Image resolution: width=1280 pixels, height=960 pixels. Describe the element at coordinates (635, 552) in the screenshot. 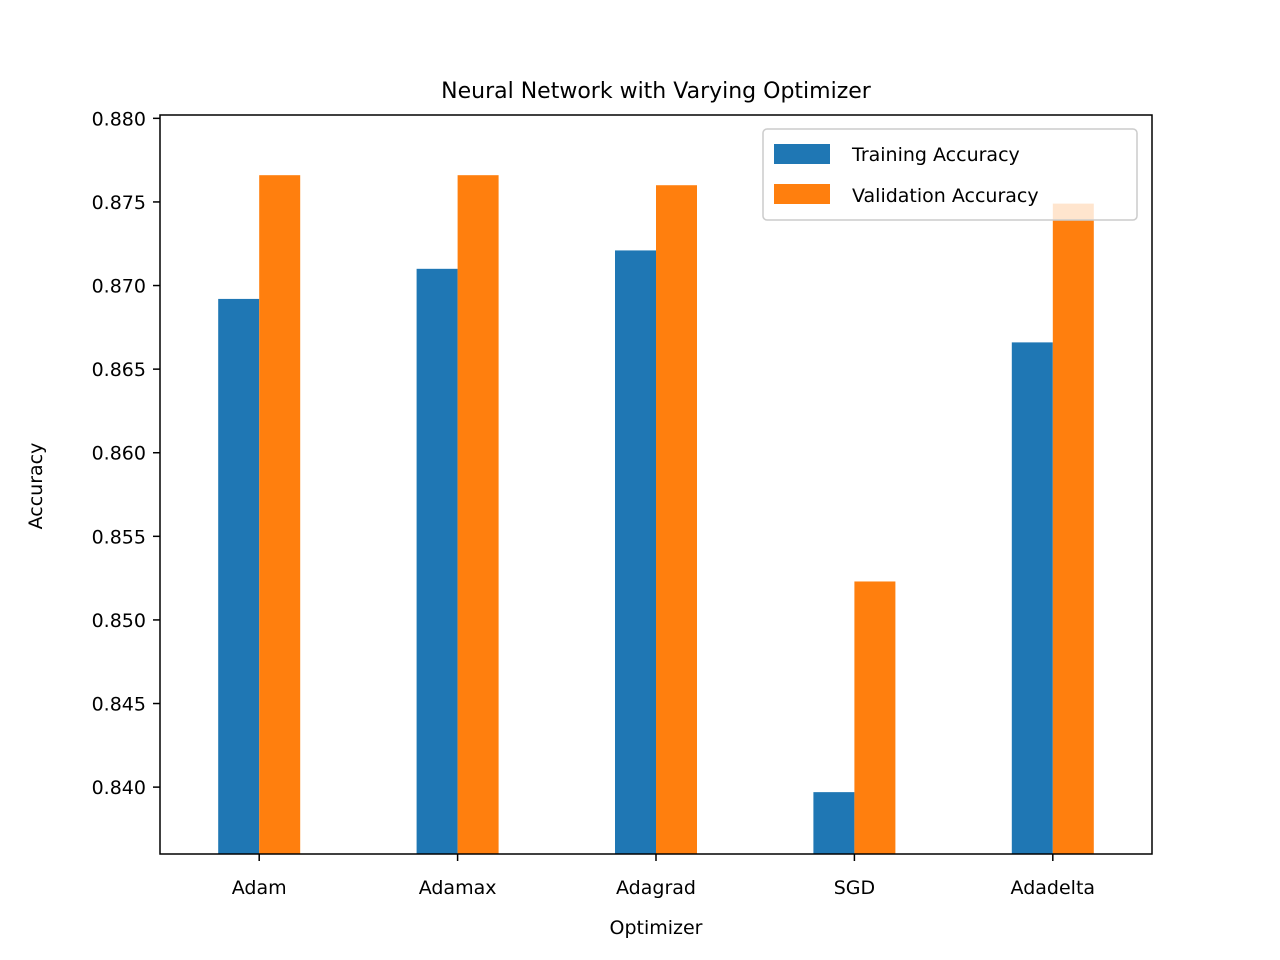

I see `bar-training-adagrad` at that location.